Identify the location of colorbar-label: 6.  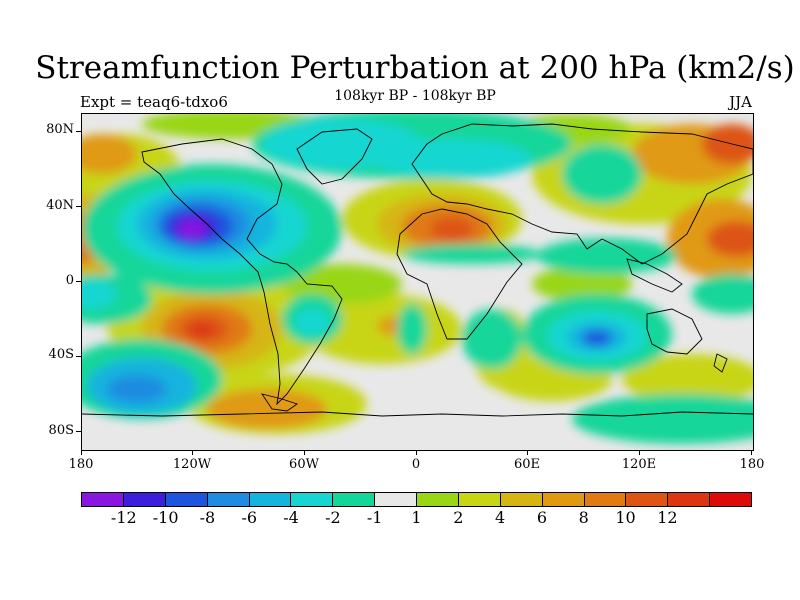
(542, 517).